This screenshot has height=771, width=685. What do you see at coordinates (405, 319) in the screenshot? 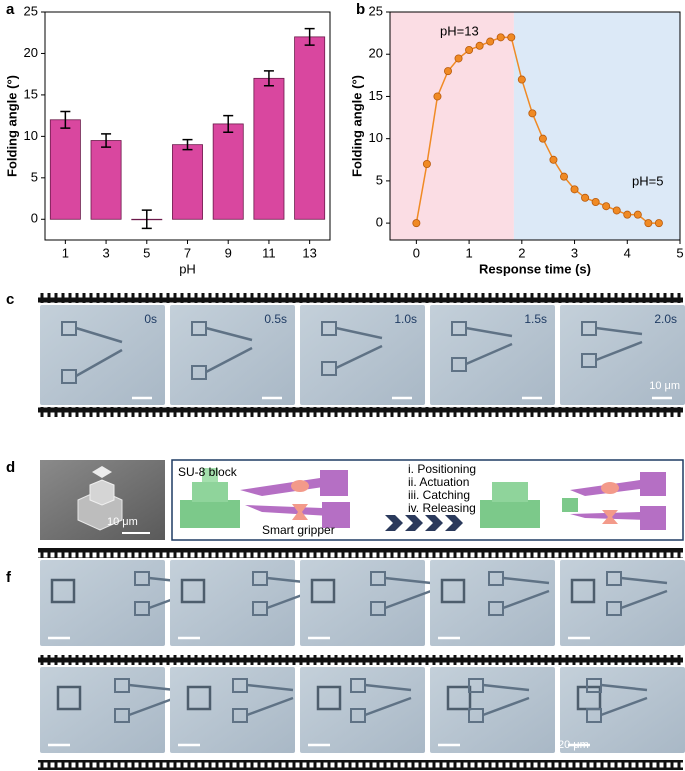
I see `time-label: 1.0s` at bounding box center [405, 319].